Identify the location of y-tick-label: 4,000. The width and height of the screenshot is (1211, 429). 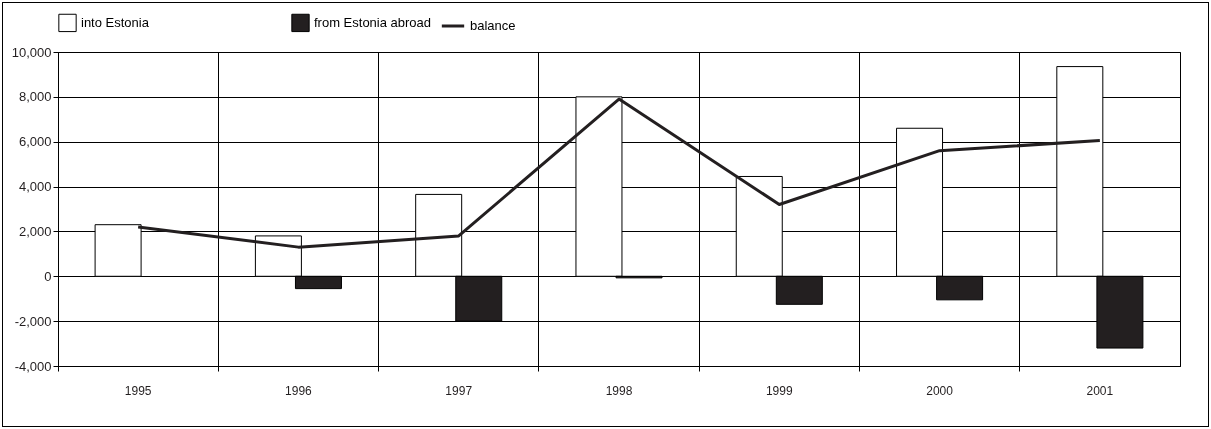
(35, 187).